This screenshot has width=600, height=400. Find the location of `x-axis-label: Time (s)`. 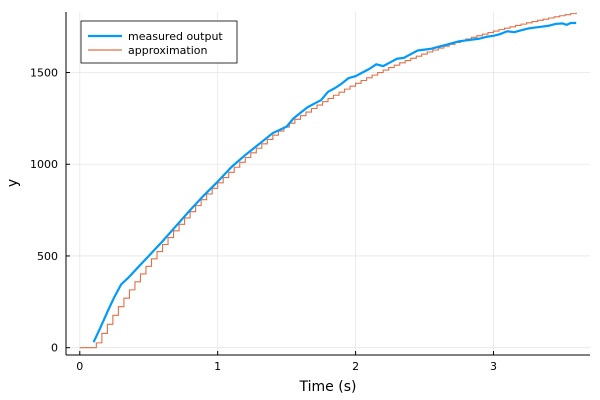

x-axis-label: Time (s) is located at coordinates (328, 387).